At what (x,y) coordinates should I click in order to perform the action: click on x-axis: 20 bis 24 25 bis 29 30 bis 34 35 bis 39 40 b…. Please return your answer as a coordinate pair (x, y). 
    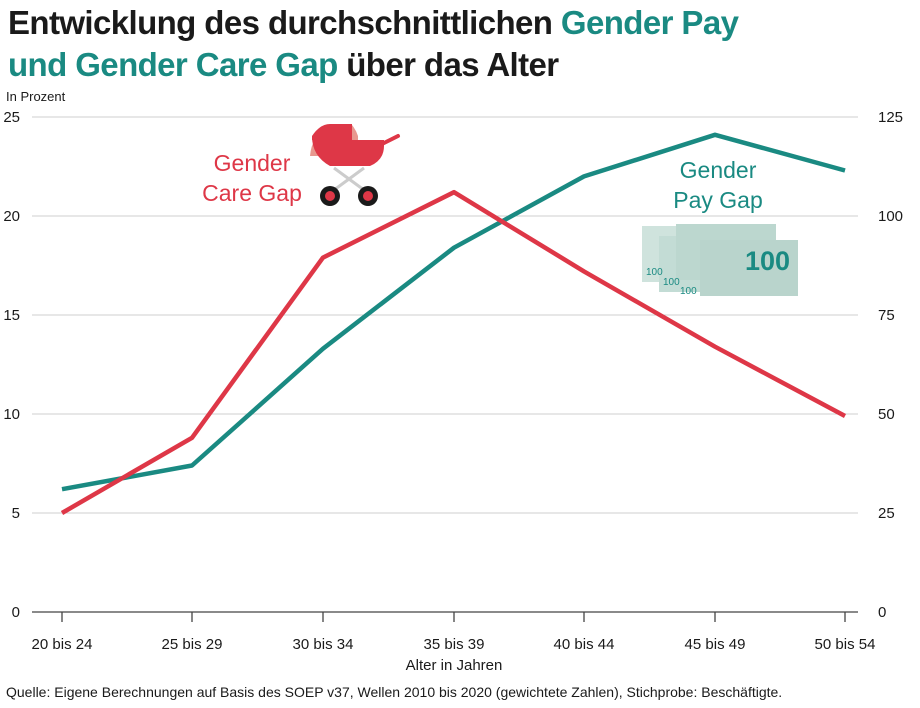
    Looking at the image, I should click on (454, 632).